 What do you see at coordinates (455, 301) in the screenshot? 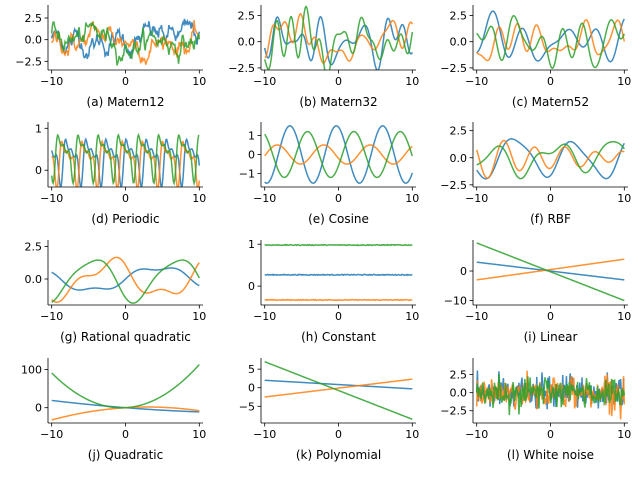
I see `y-tick-label: −10` at bounding box center [455, 301].